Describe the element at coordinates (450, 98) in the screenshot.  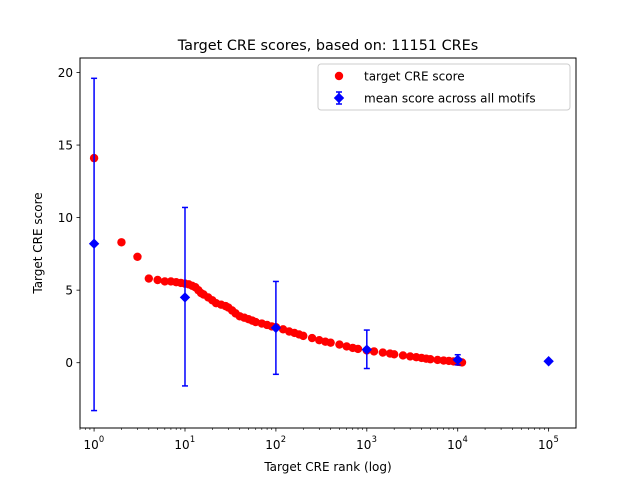
I see `legend-label: mean score across all motifs` at that location.